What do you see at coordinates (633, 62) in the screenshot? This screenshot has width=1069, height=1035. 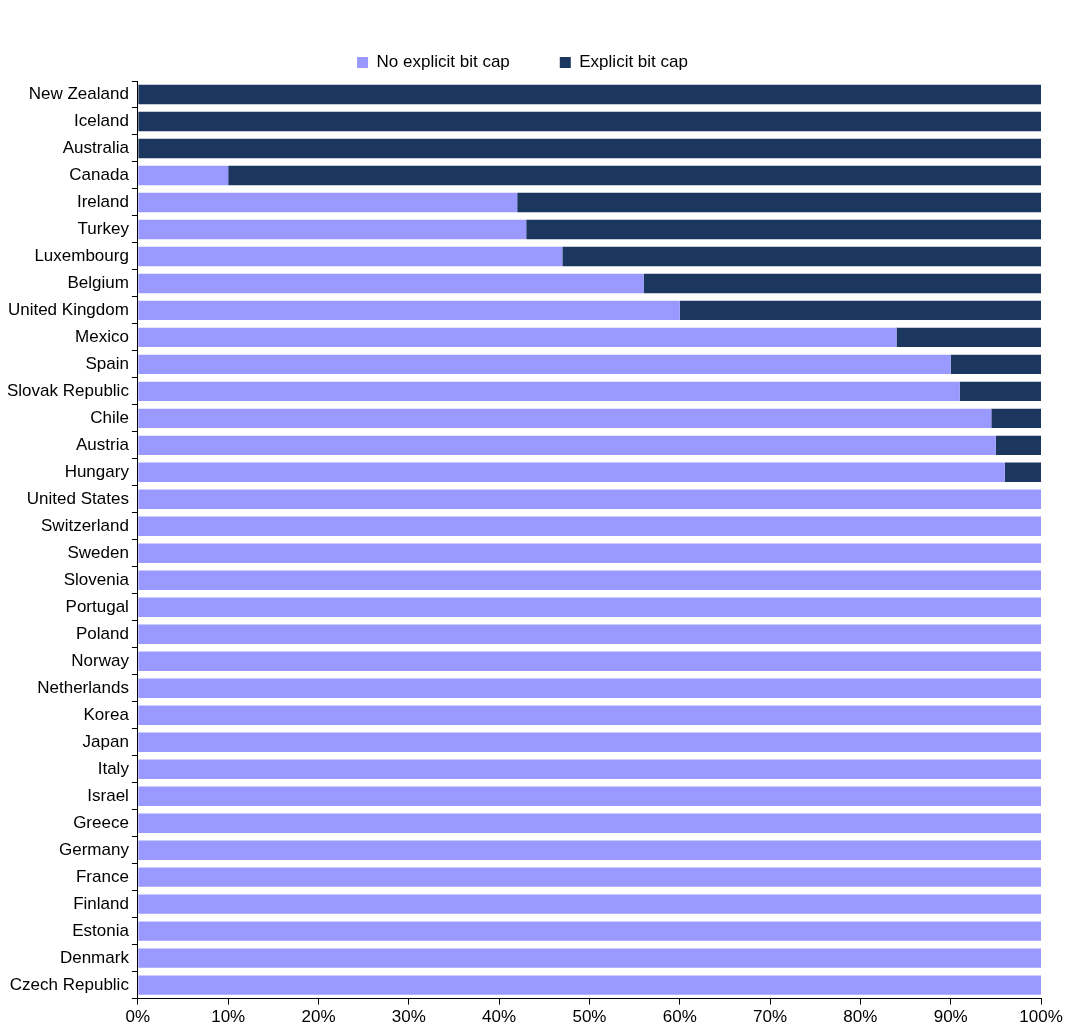 I see `legend-label: Explicit bit cap` at bounding box center [633, 62].